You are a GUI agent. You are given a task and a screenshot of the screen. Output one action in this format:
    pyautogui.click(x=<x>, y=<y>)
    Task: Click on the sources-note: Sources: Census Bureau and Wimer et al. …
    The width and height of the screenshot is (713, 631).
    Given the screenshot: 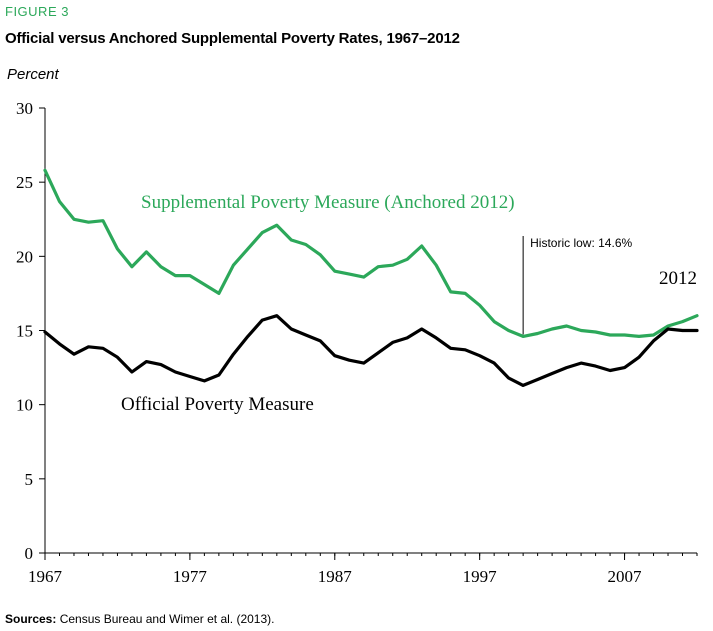 What is the action you would take?
    pyautogui.click(x=139, y=619)
    